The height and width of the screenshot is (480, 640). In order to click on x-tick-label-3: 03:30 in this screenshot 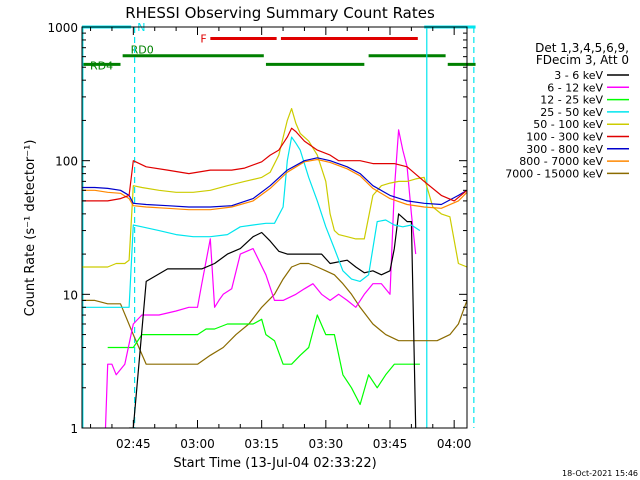, I will do `click(326, 444)`.